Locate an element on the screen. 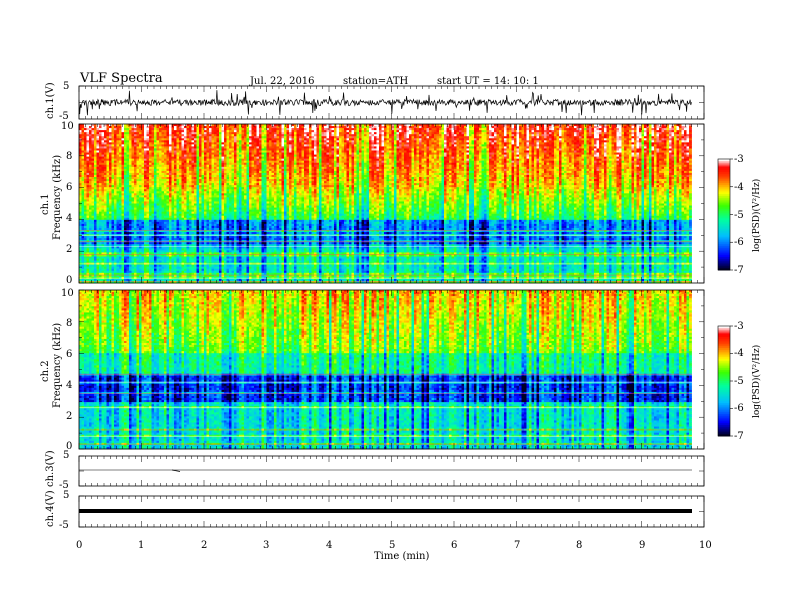 This screenshot has height=612, width=792. ch4-ytick-top: 5 is located at coordinates (66, 496).